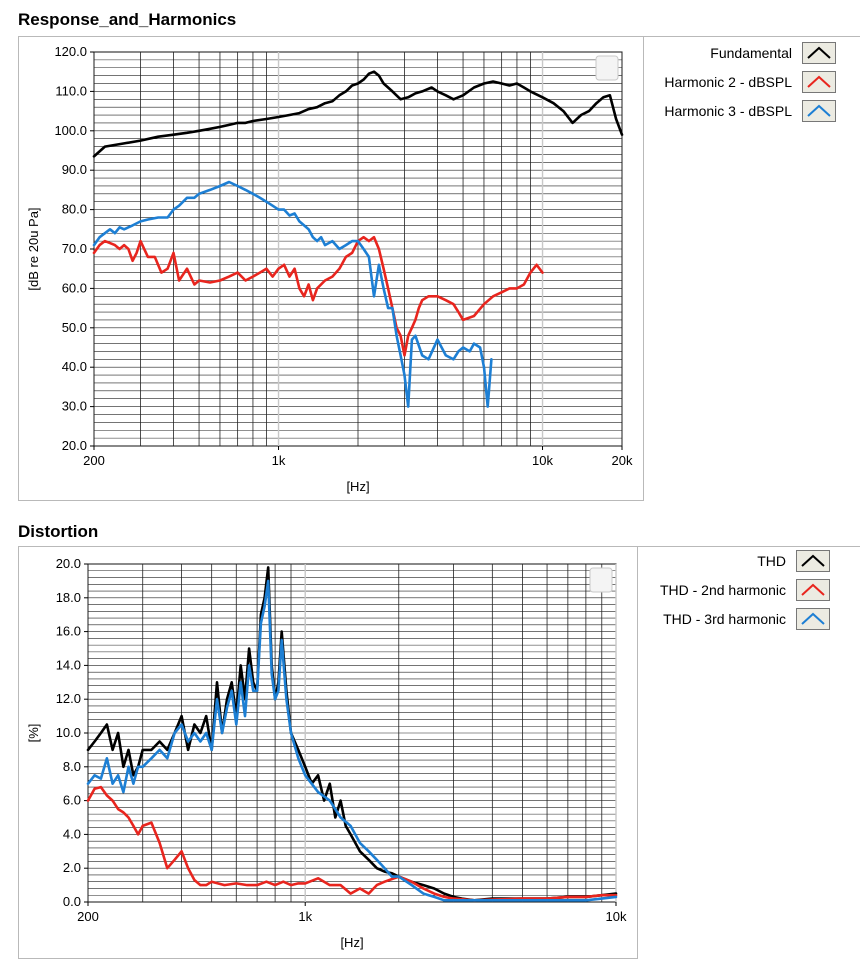  Describe the element at coordinates (68, 732) in the screenshot. I see `y-tick-label: 10.0` at that location.